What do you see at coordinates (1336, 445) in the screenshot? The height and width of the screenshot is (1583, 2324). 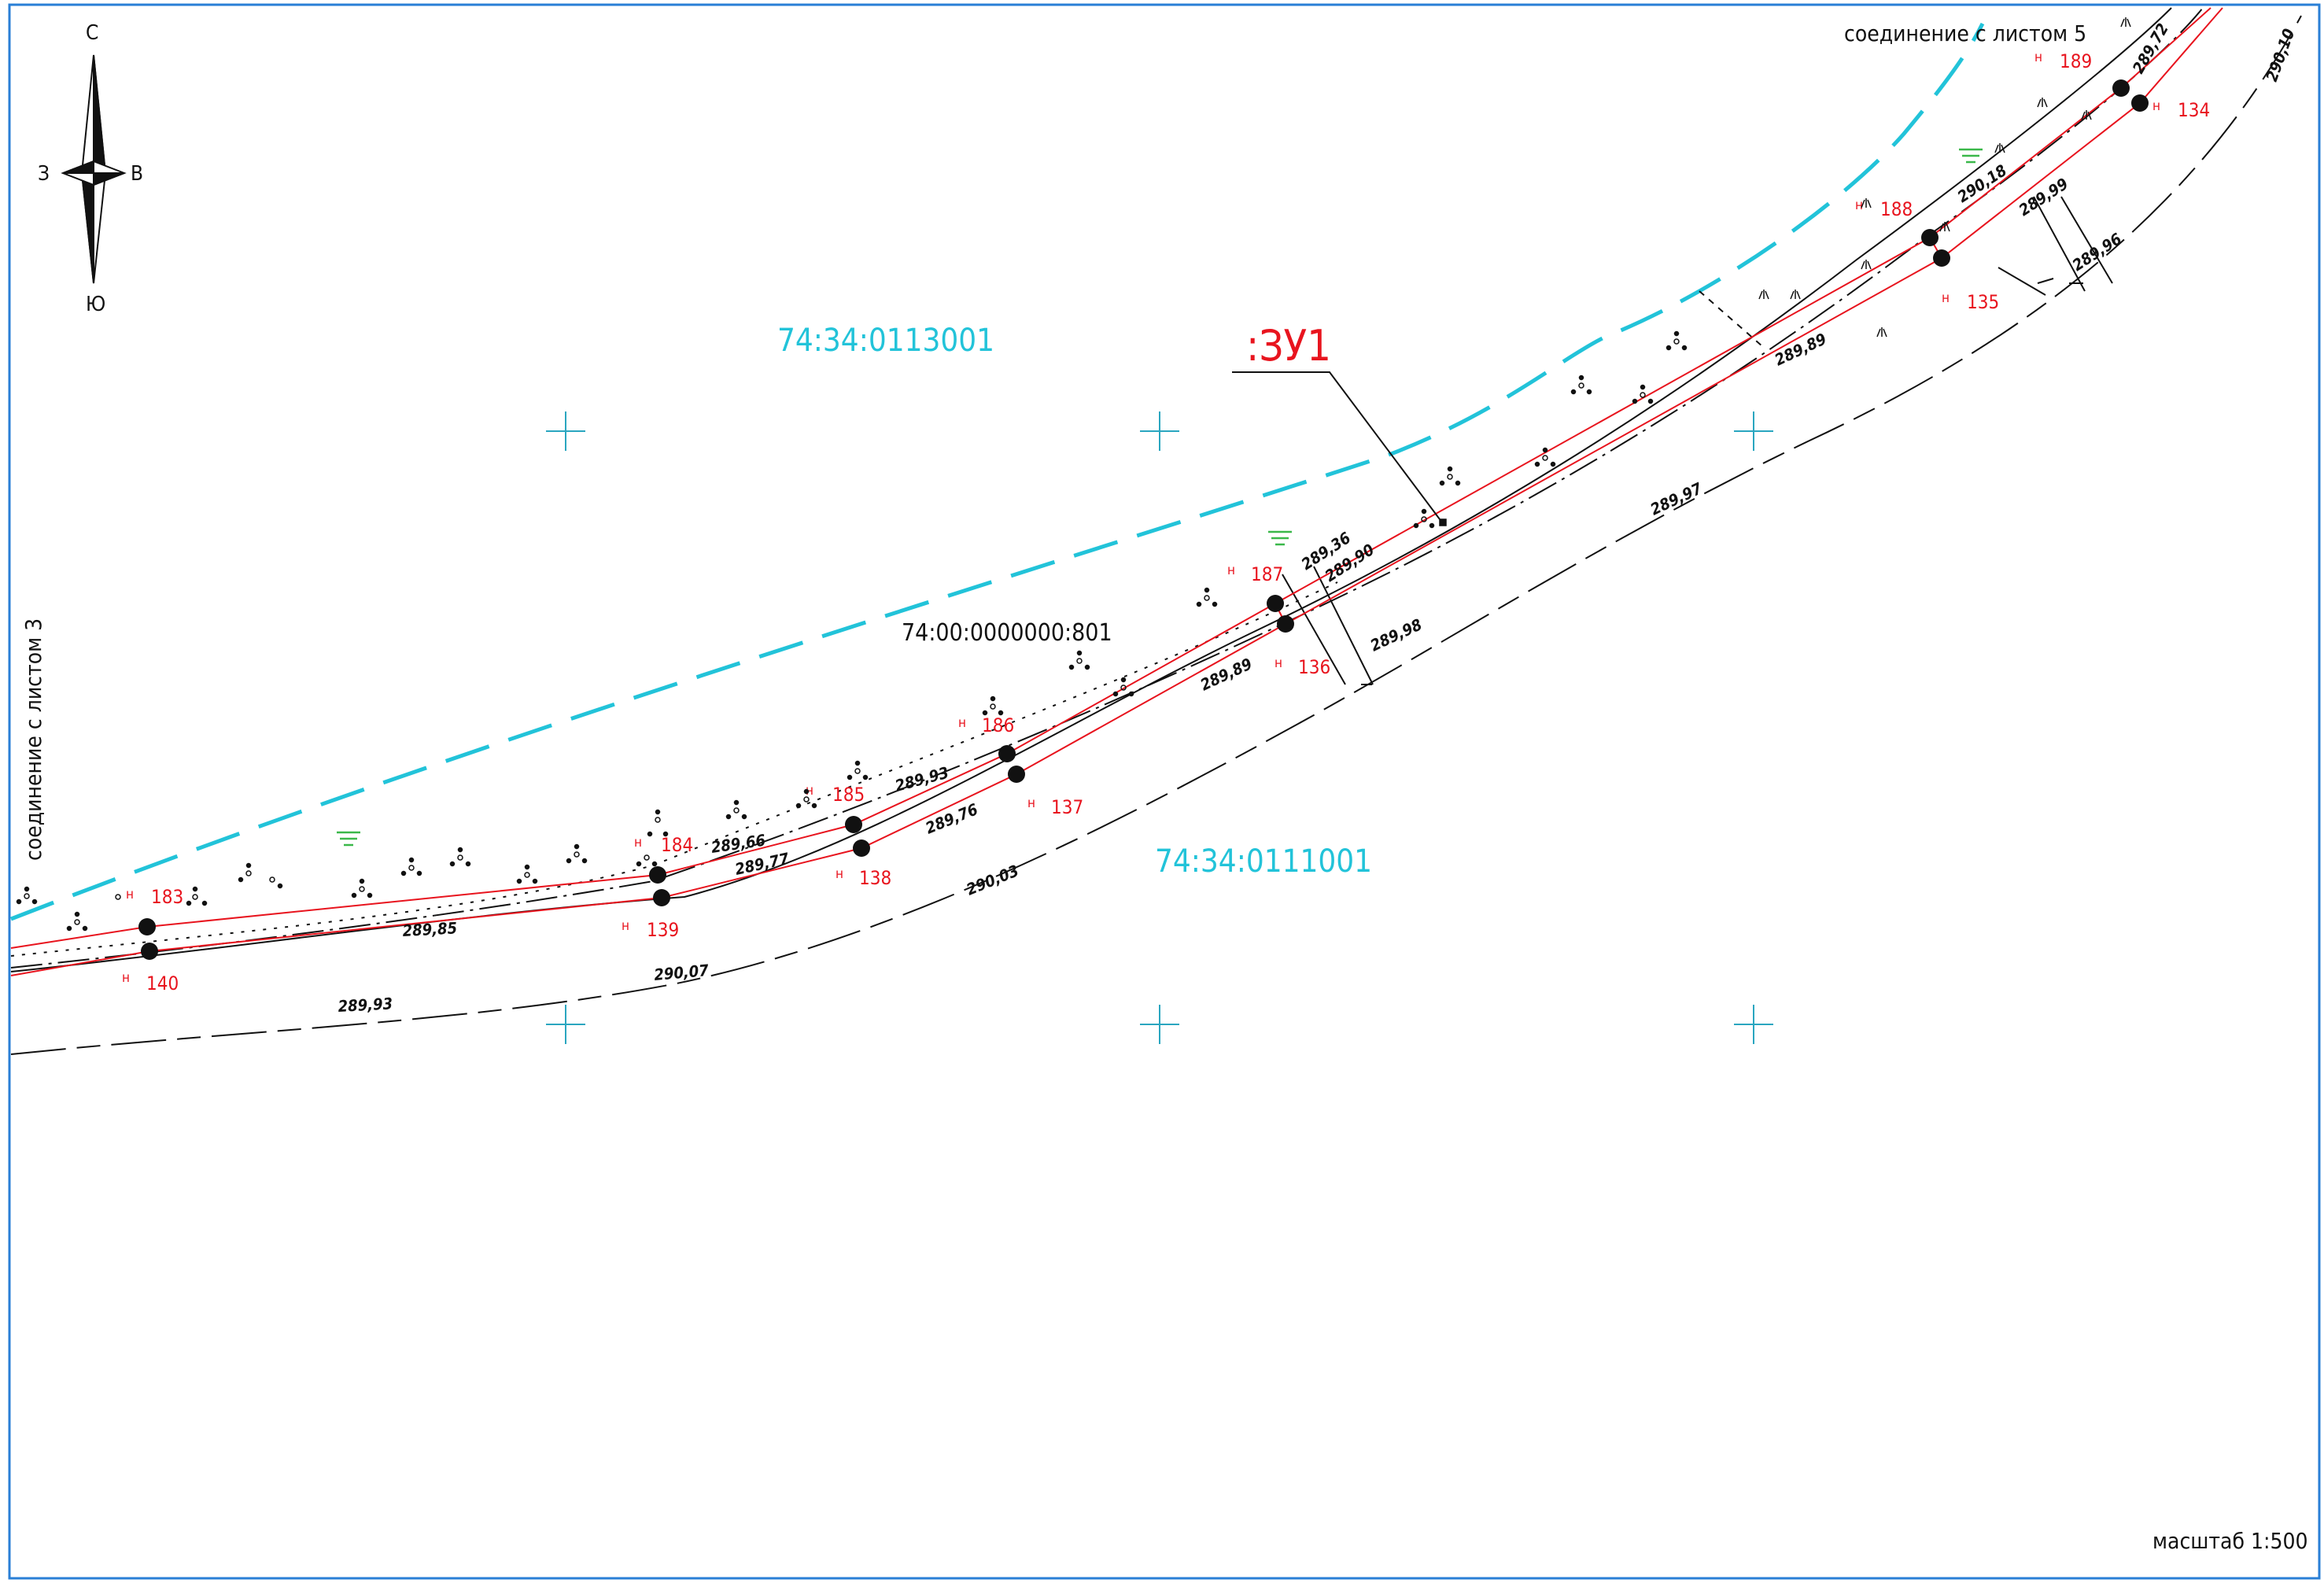 I see `zone-leader-line` at bounding box center [1336, 445].